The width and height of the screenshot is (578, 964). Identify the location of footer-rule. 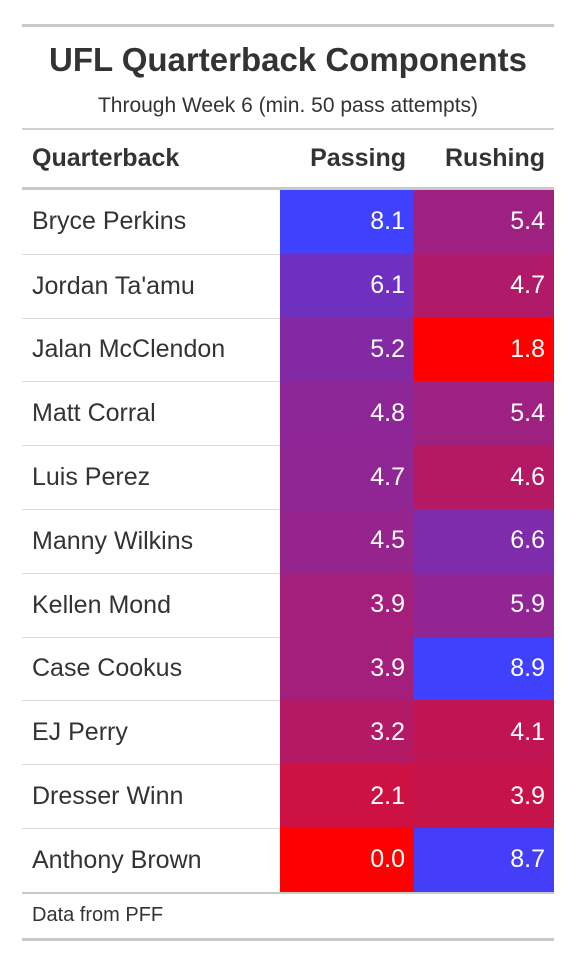
(288, 892).